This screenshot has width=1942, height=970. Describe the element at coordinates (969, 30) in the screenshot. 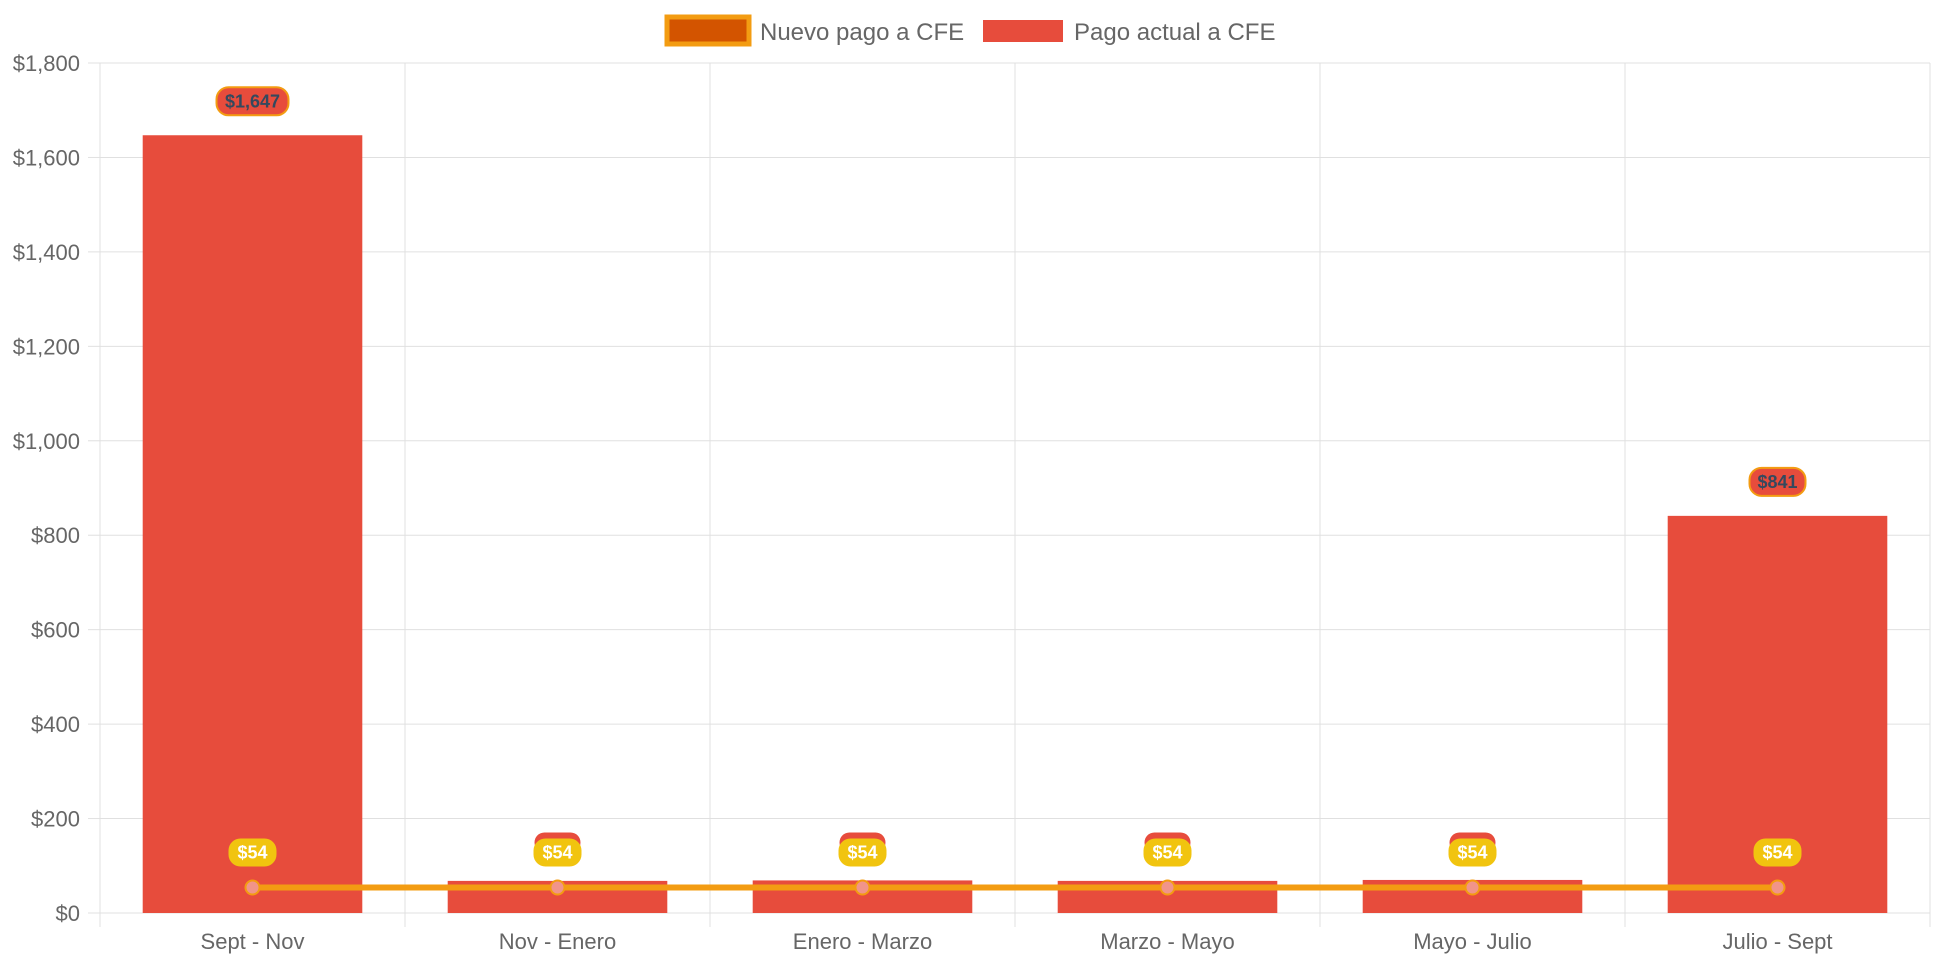

I see `legend: Nuevo pago a CFE Pago actual a CFE` at that location.